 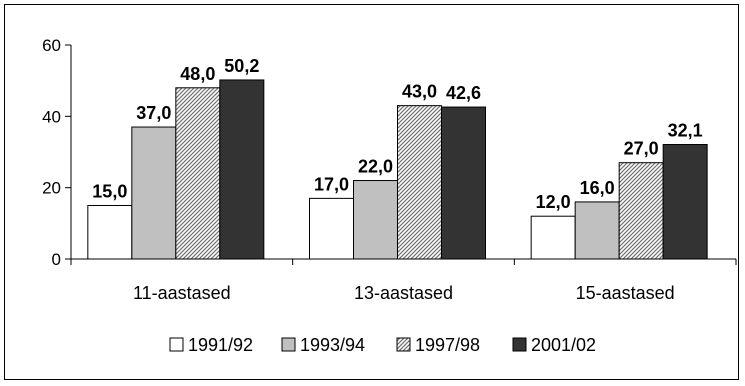 What do you see at coordinates (109, 192) in the screenshot?
I see `data-label: 15,0` at bounding box center [109, 192].